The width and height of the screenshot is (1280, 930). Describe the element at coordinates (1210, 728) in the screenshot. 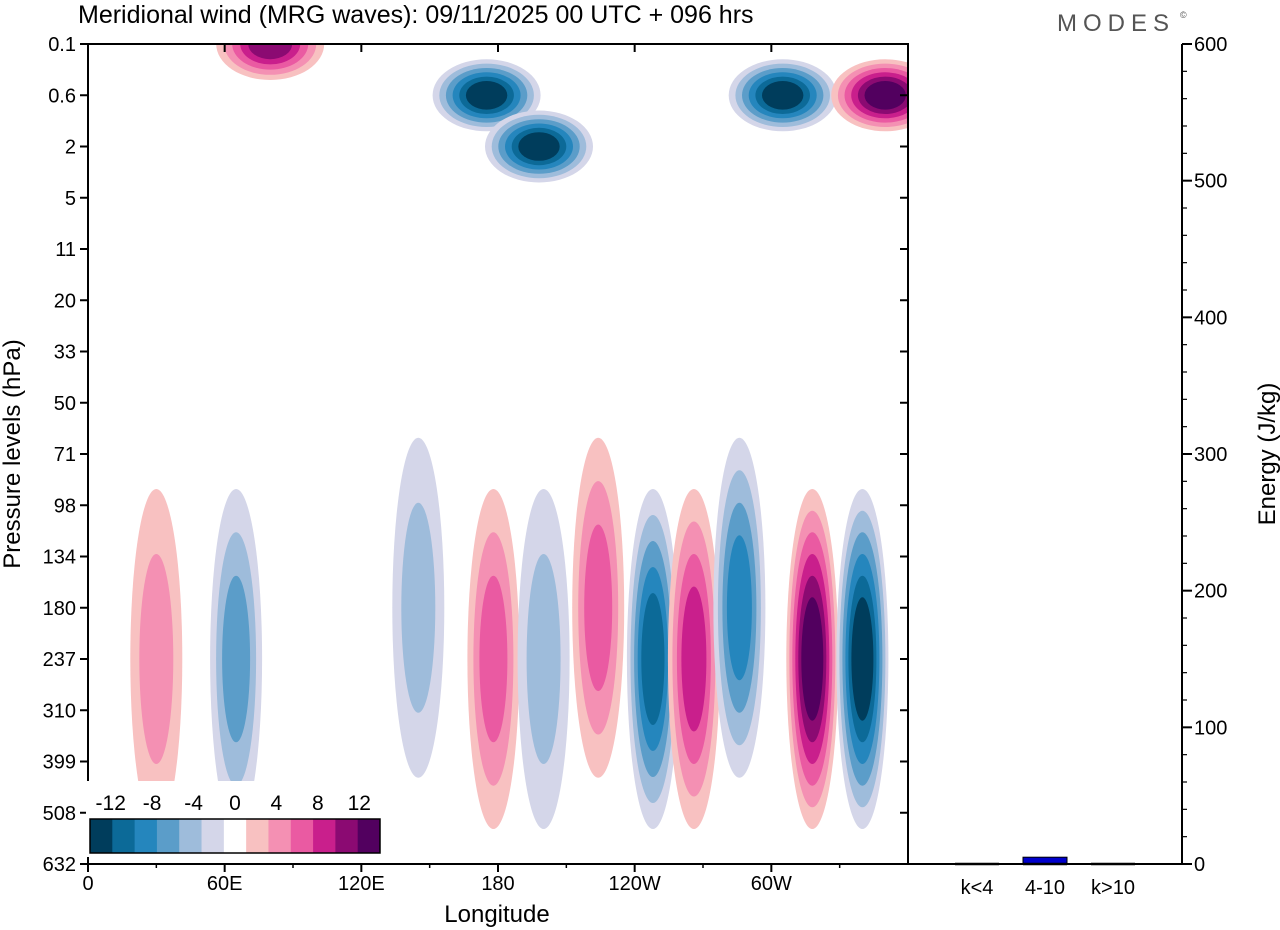

I see `energy-tick-label: 100` at that location.